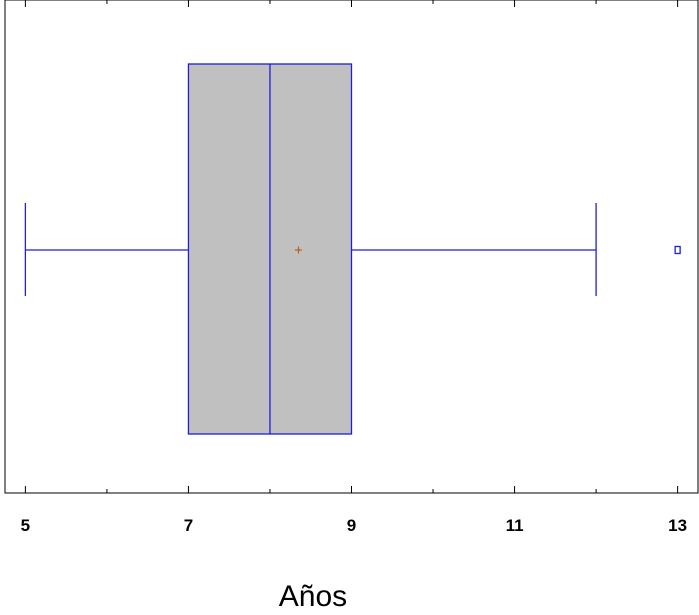 The image size is (699, 615). I want to click on x-tick-label: 5, so click(25, 525).